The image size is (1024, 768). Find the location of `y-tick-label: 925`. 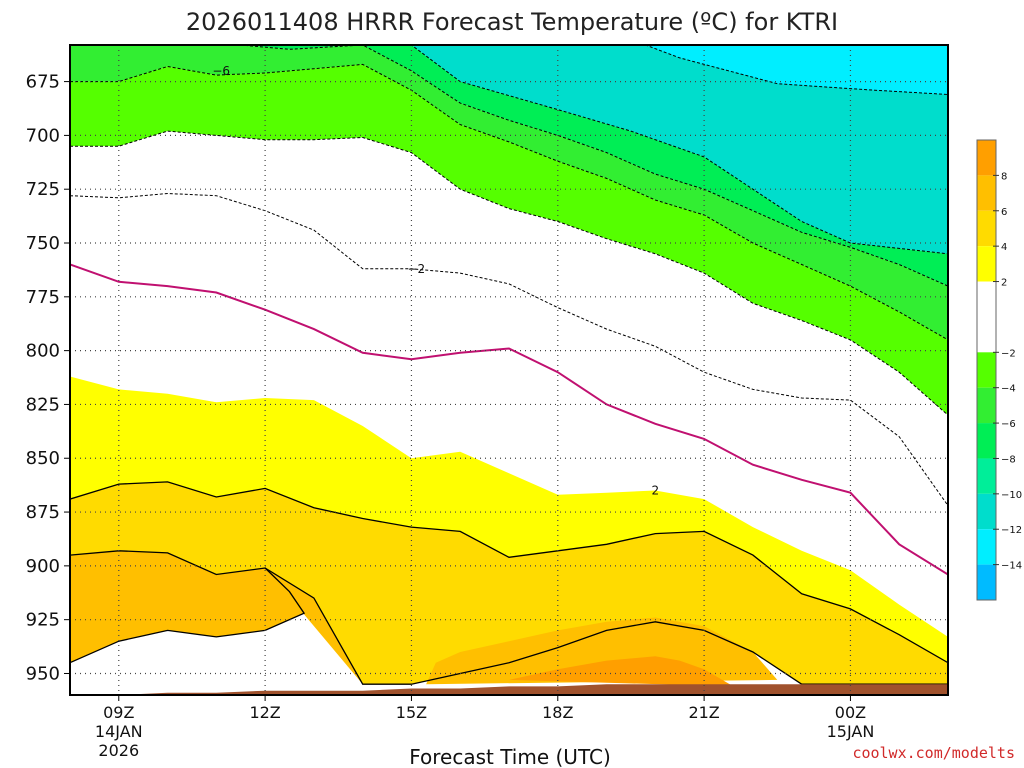

y-tick-label: 925 is located at coordinates (43, 620).